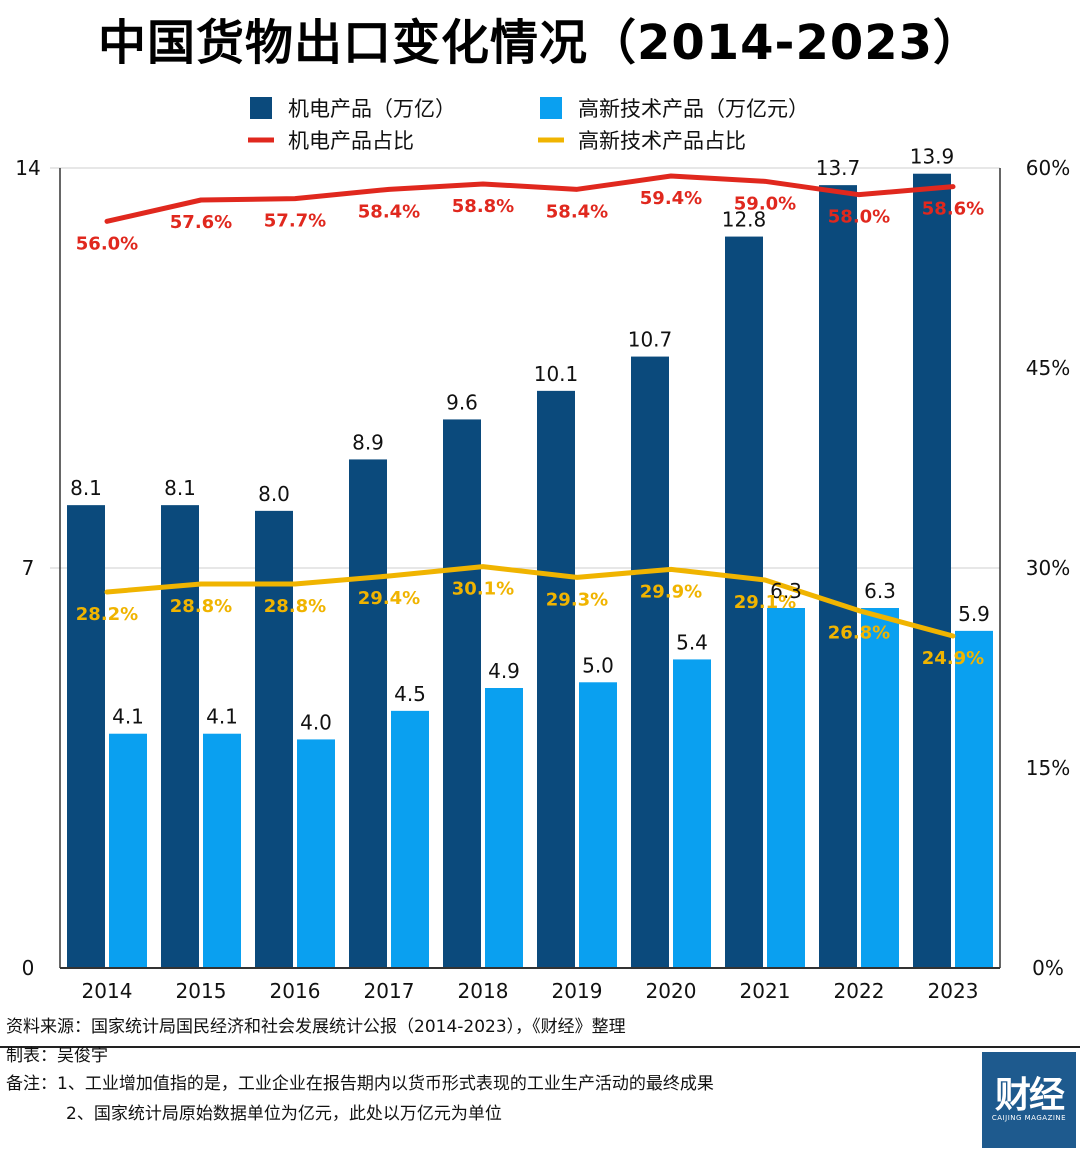 This screenshot has width=1080, height=1152. What do you see at coordinates (859, 217) in the screenshot?
I see `point-label-jidian-share: 58.0%` at bounding box center [859, 217].